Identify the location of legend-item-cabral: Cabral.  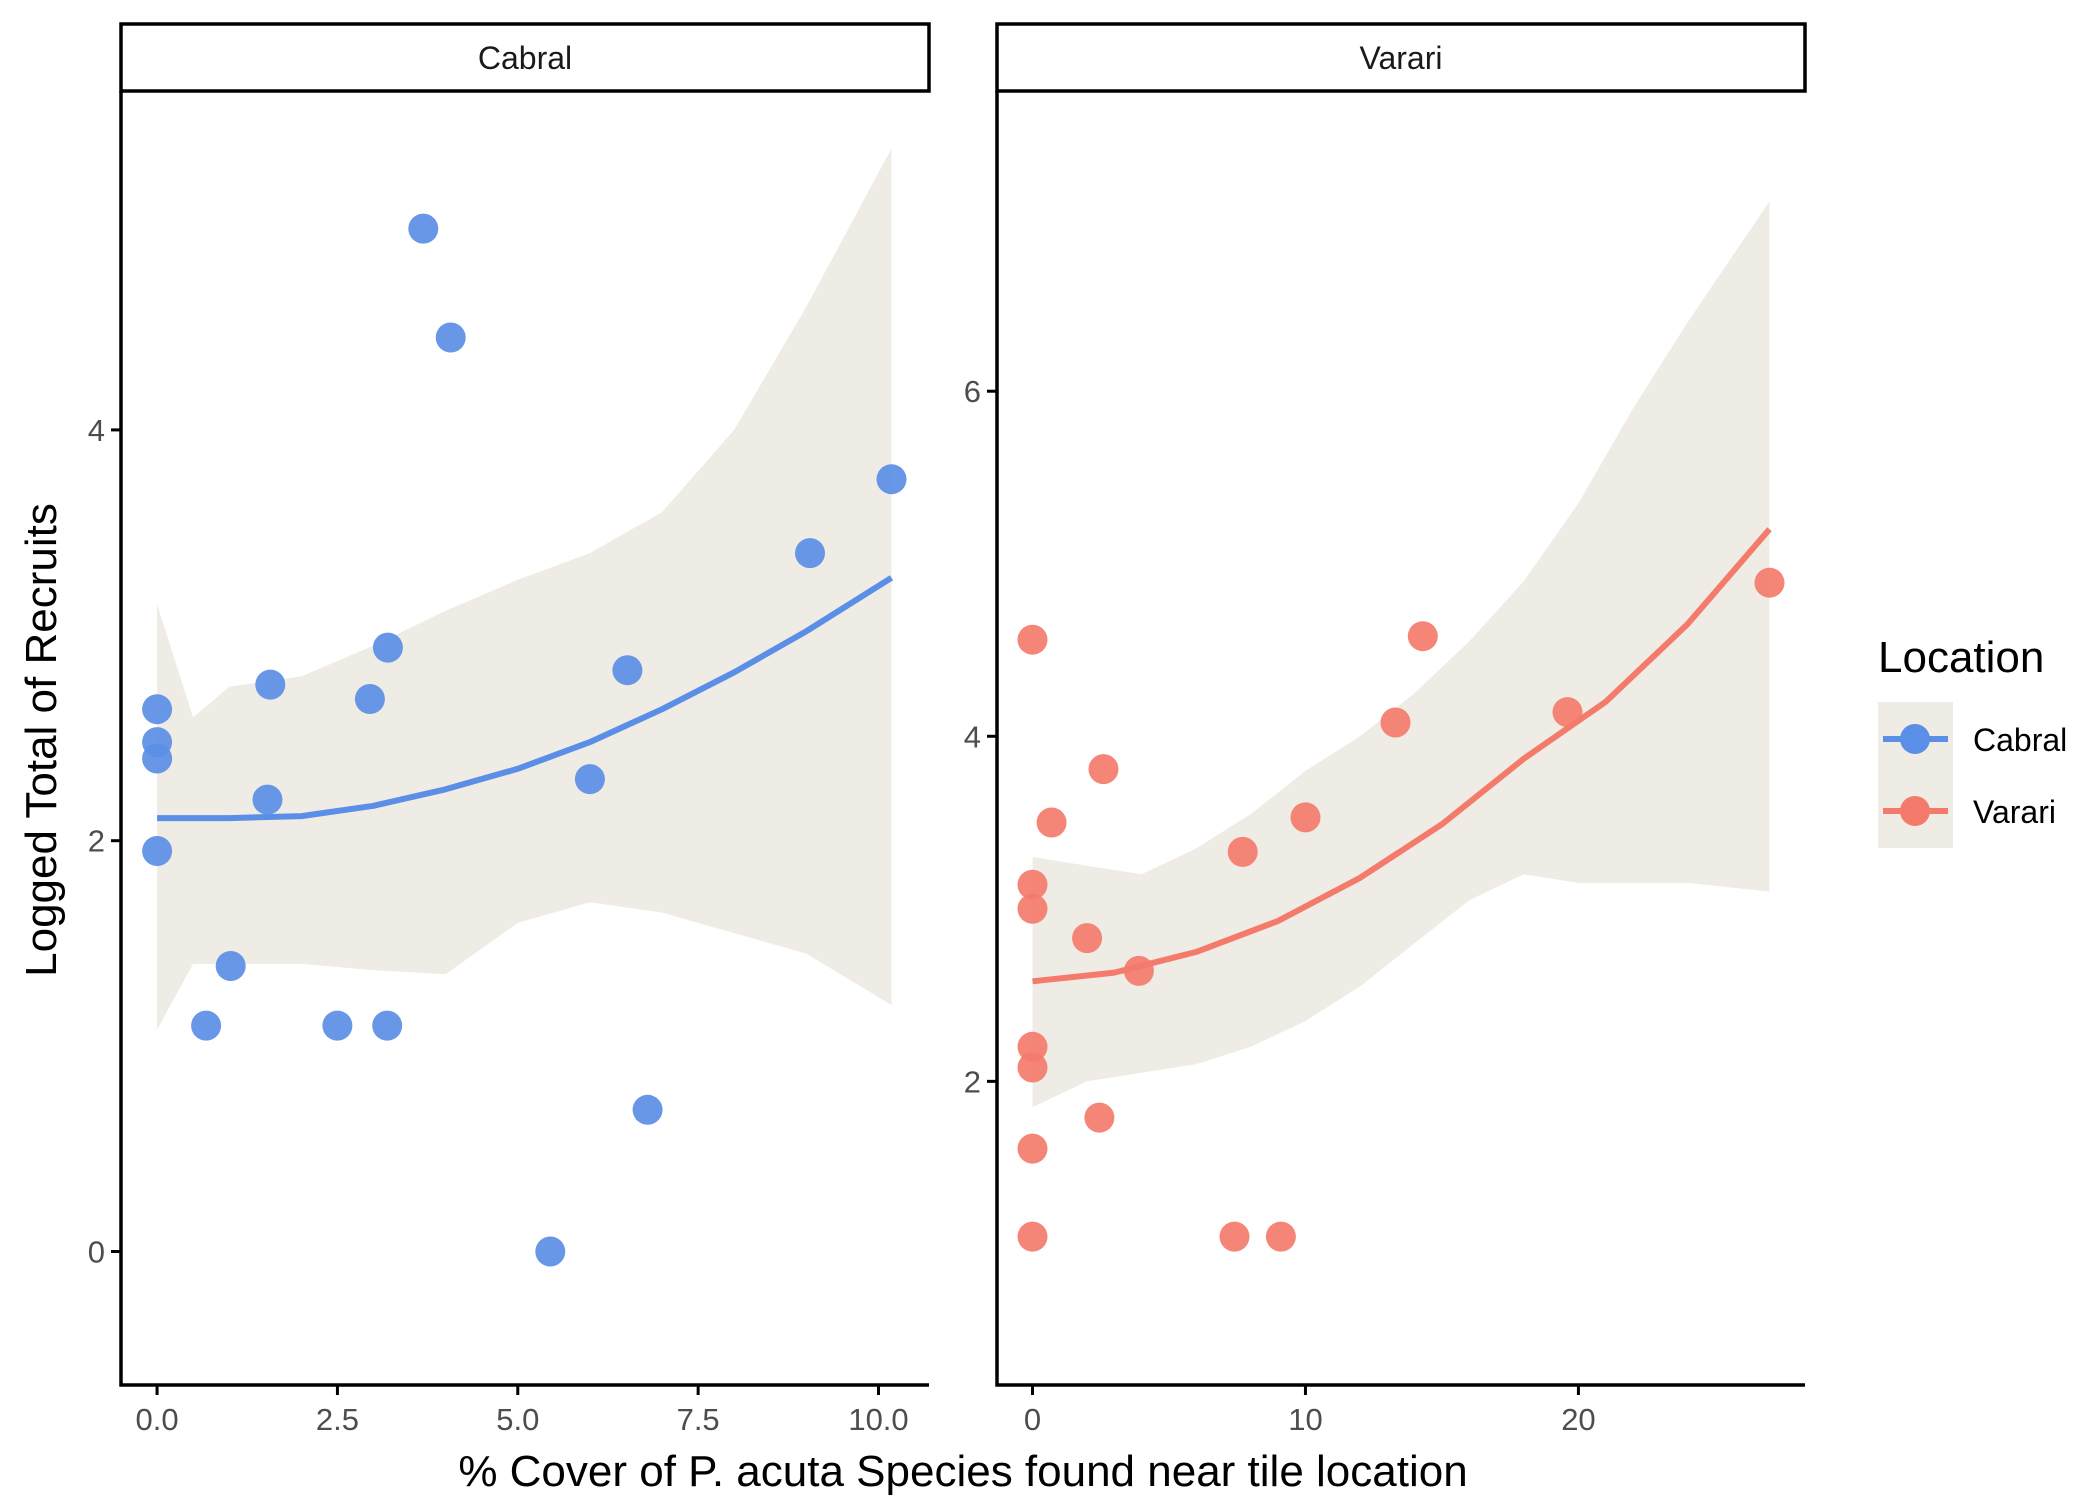
(1975, 740).